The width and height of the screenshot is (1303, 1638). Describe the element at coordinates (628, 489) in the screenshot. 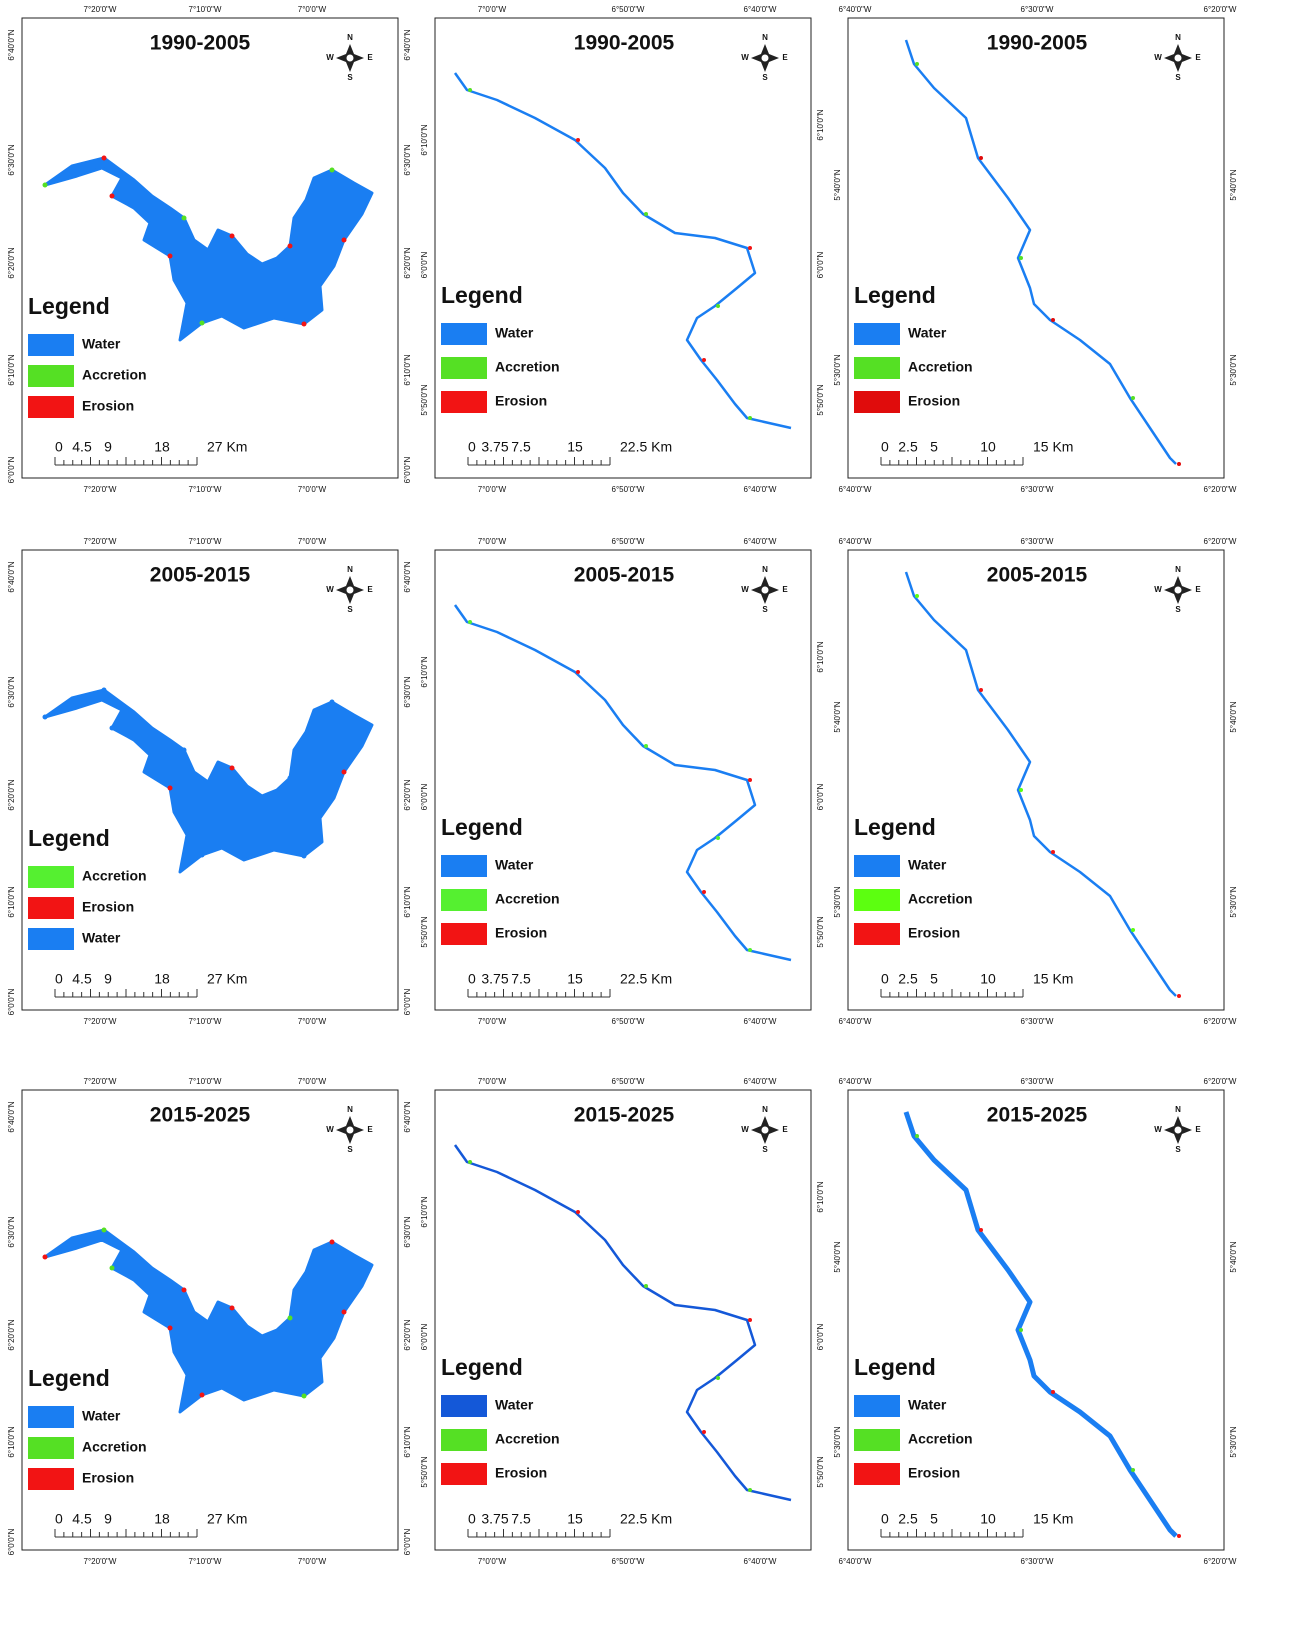

I see `lon-label: 6°50'0"W` at that location.